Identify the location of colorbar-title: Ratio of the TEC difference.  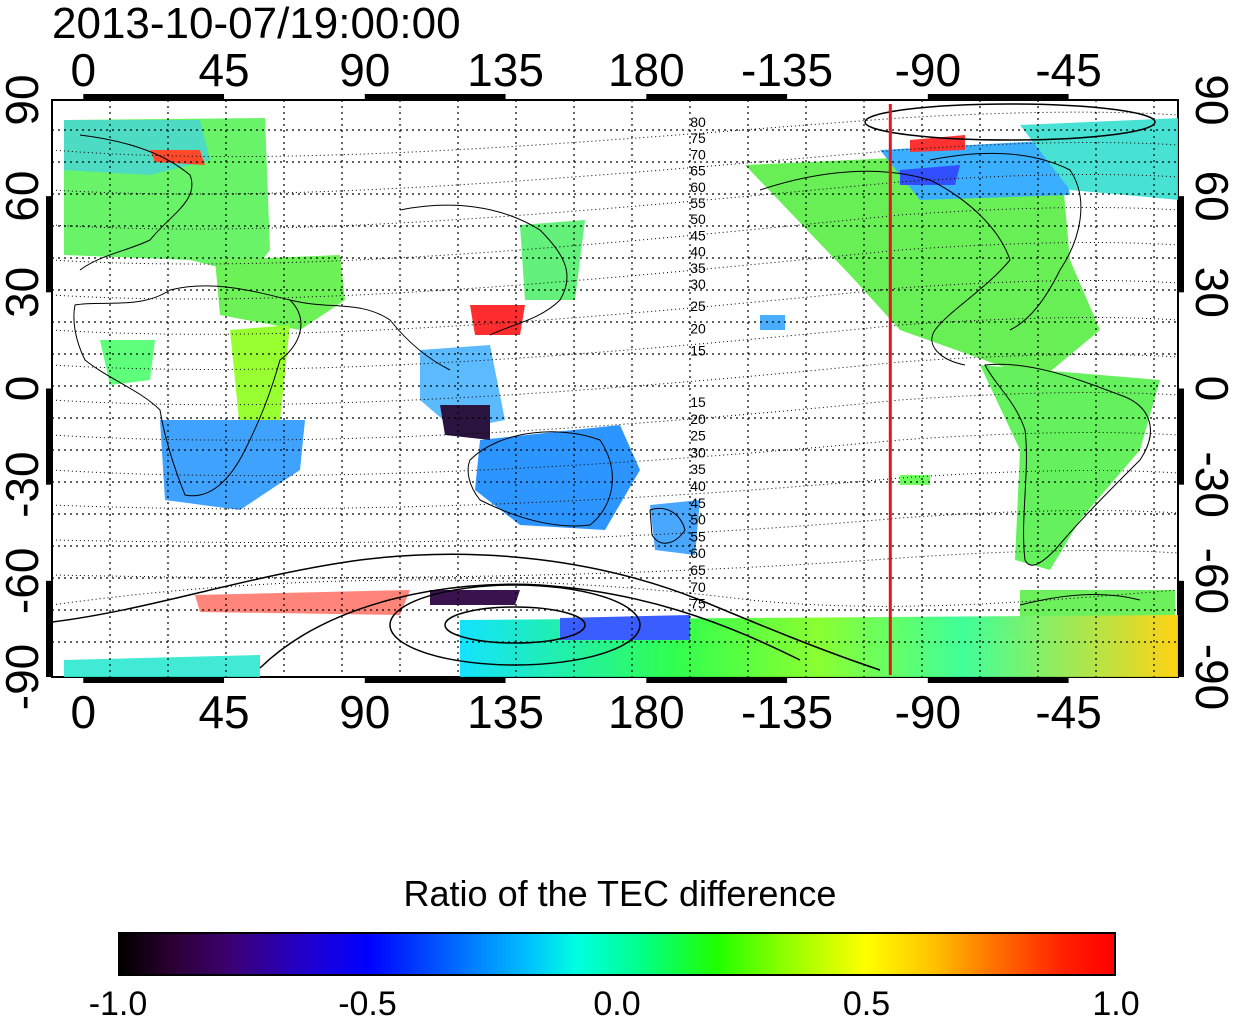
(620, 893).